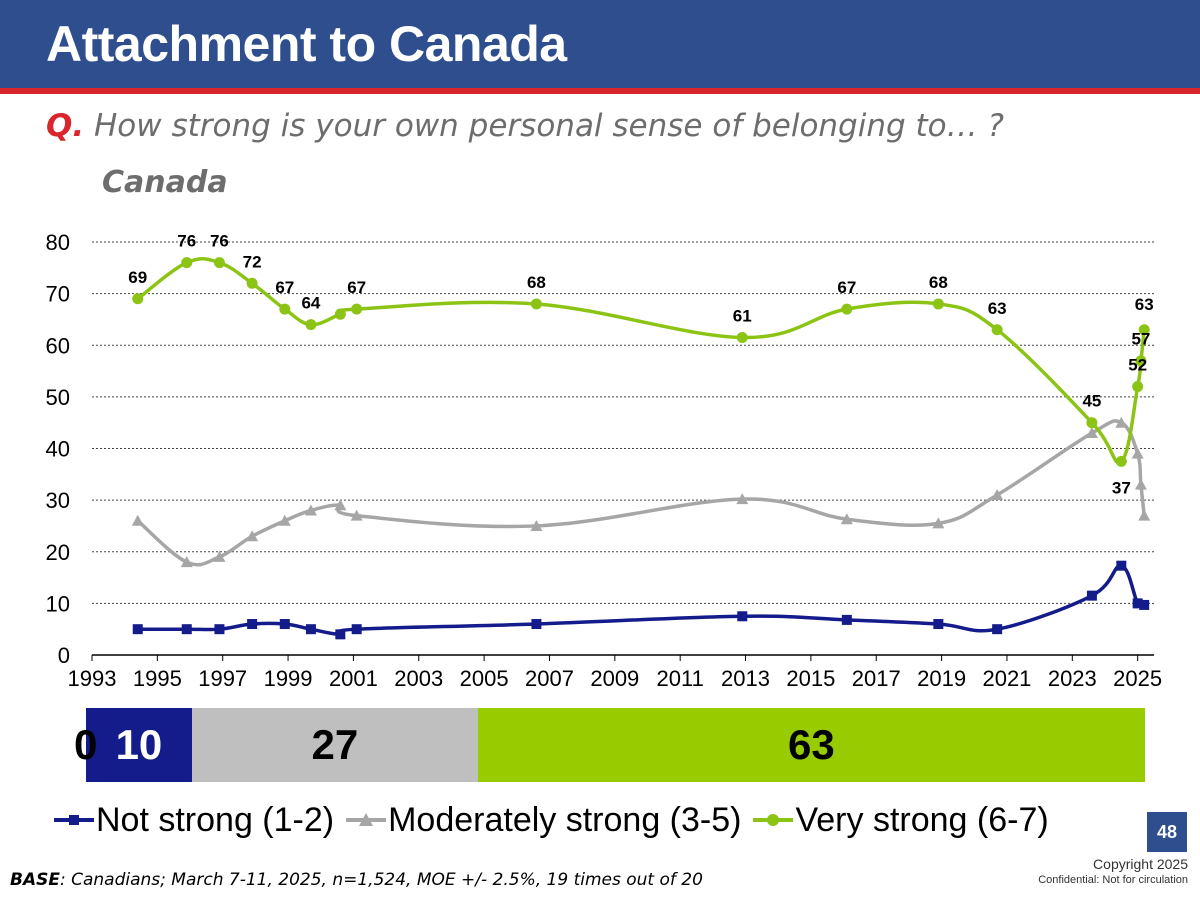 This screenshot has height=900, width=1200. What do you see at coordinates (745, 678) in the screenshot?
I see `x-tick-label: 2013` at bounding box center [745, 678].